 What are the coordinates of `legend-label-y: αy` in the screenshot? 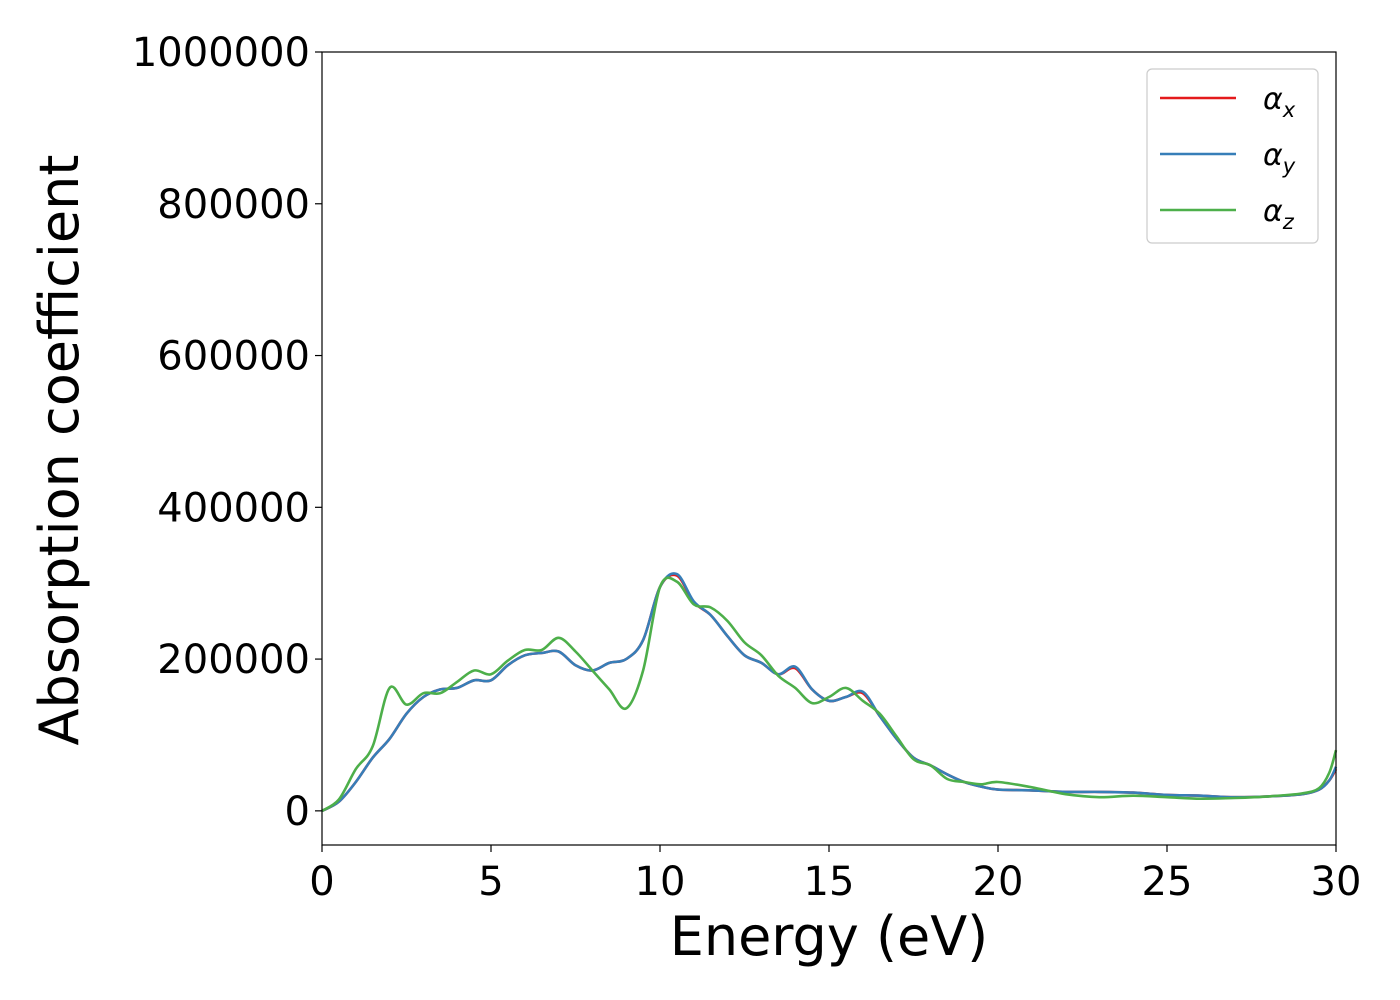 It's located at (1279, 158).